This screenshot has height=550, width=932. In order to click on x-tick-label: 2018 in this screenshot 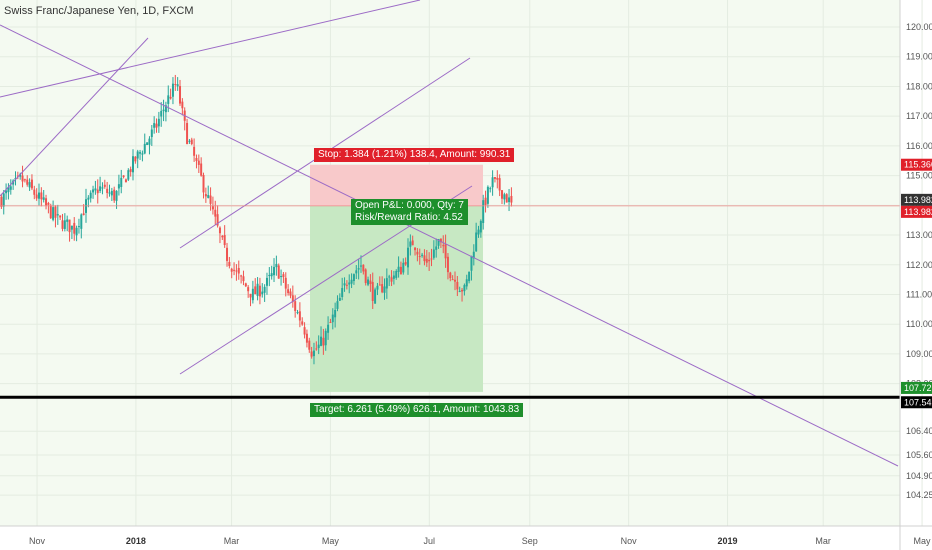, I will do `click(136, 541)`.